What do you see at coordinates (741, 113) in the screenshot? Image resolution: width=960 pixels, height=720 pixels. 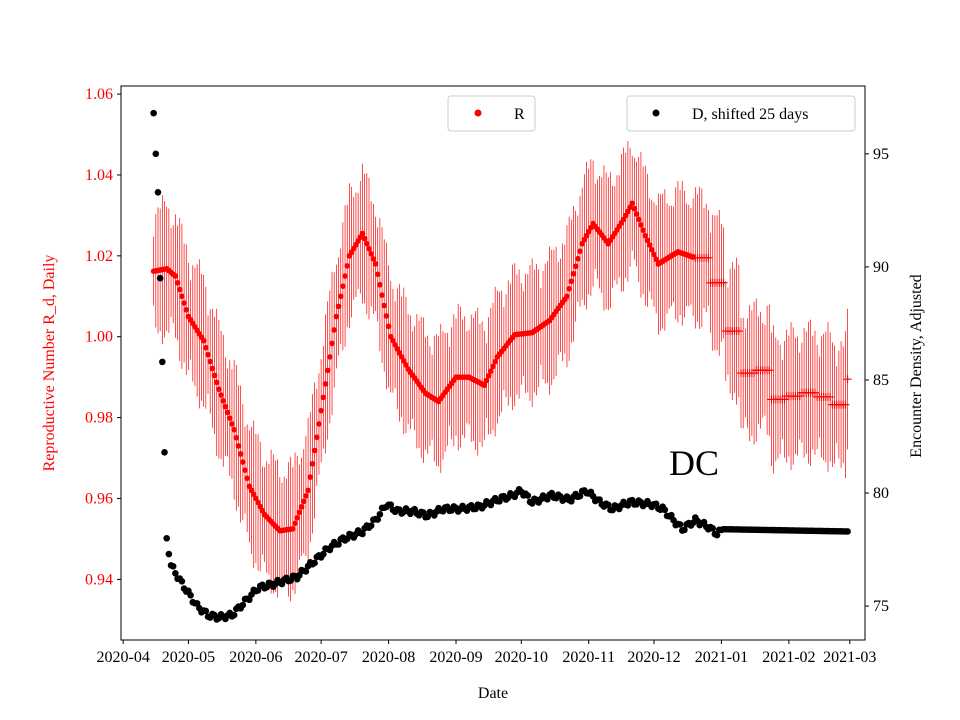 I see `legend-d-frame` at bounding box center [741, 113].